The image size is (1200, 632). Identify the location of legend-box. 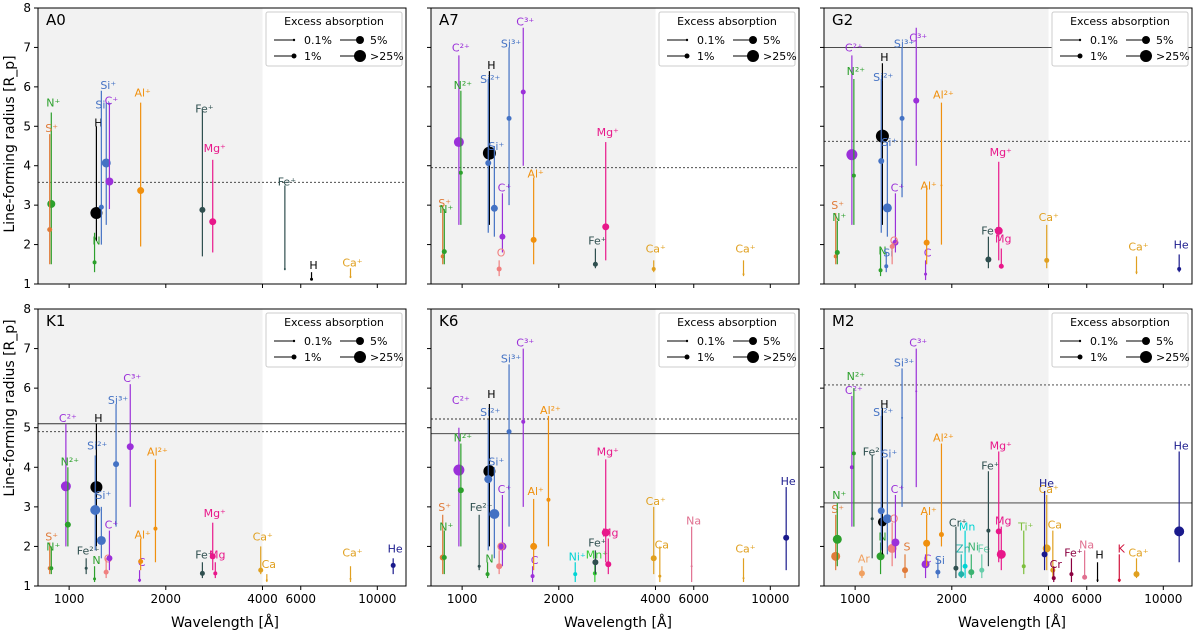
(334, 340).